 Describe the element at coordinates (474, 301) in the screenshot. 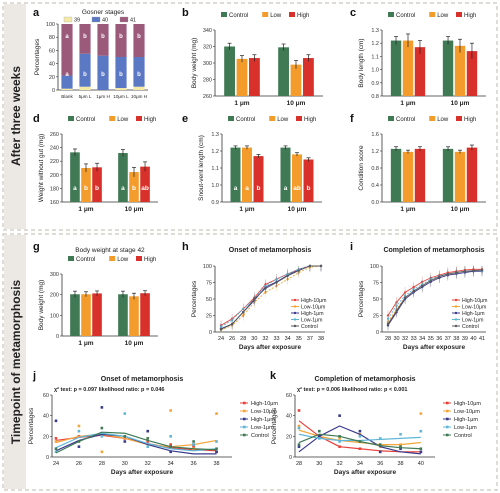

I see `legend-label-0: High-10μm` at that location.